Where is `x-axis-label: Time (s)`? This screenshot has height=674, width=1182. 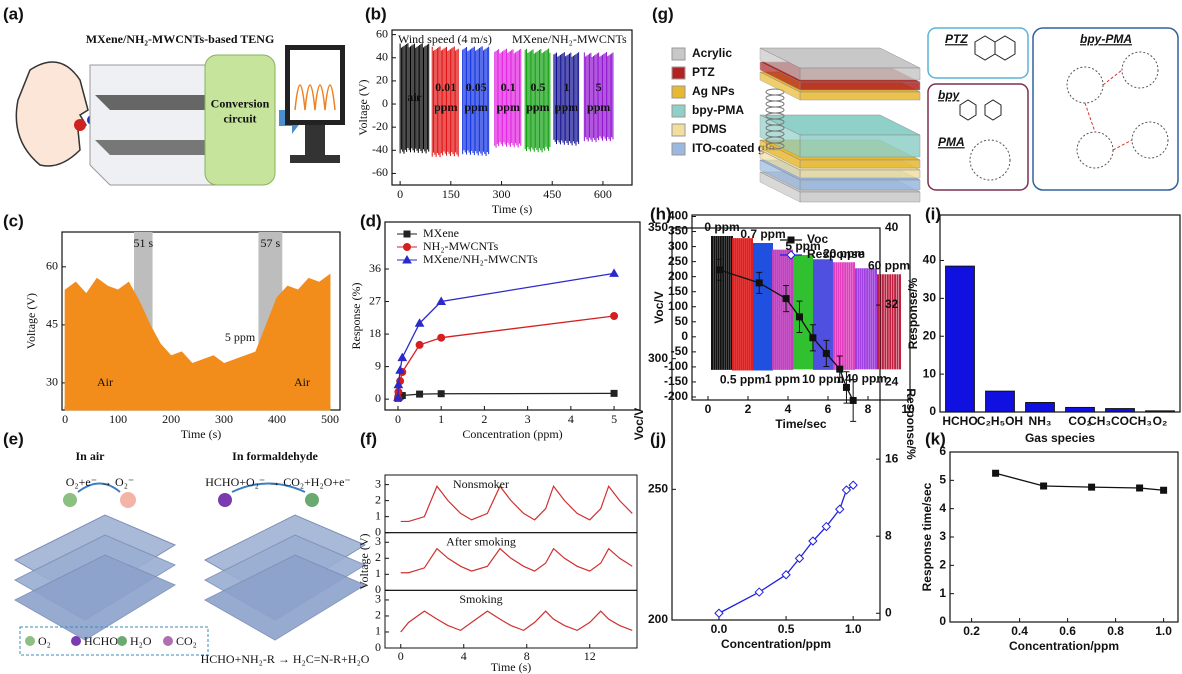 x-axis-label: Time (s) is located at coordinates (201, 434).